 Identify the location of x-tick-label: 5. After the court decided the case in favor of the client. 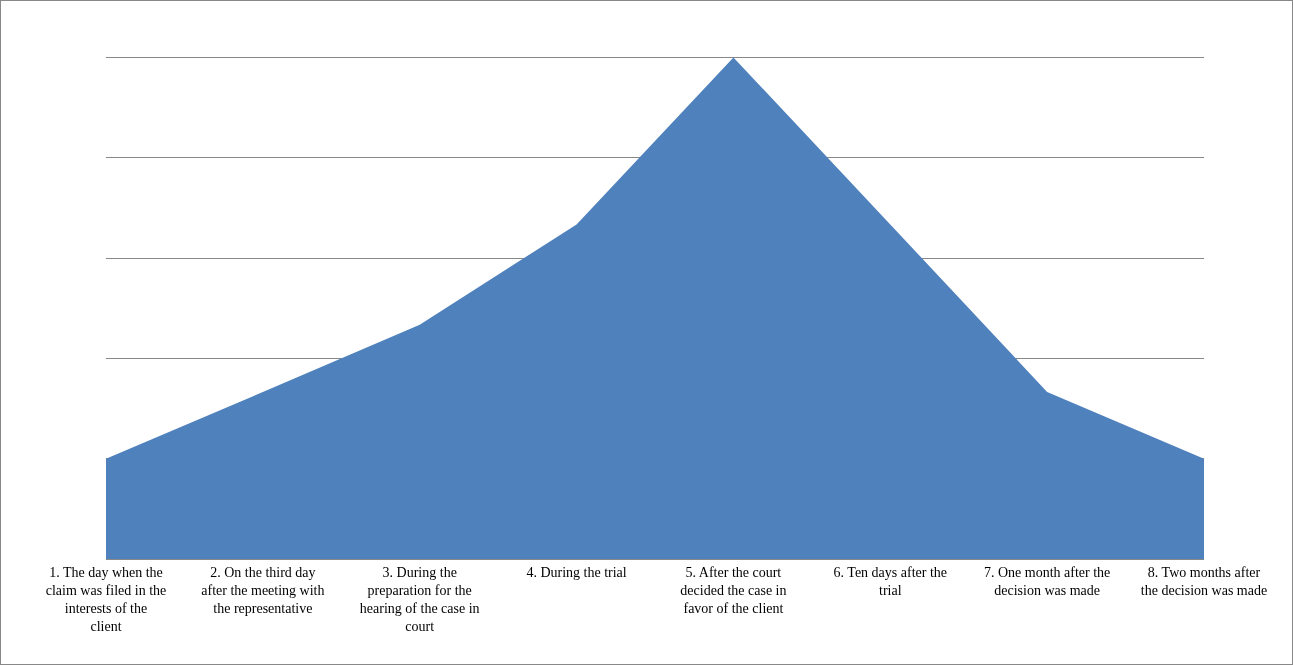
(733, 590).